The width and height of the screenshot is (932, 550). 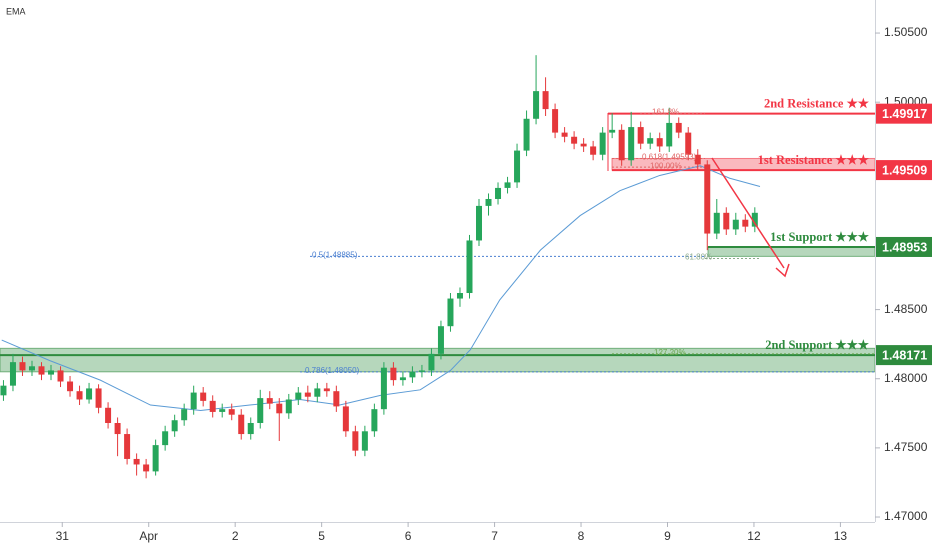 I want to click on y-tick-label: 1.47000, so click(x=906, y=516).